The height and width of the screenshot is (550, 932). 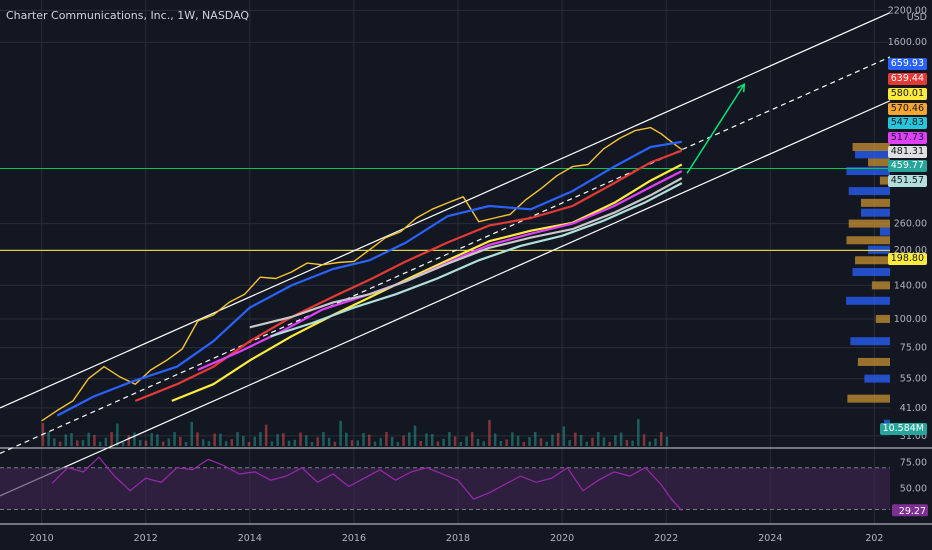 What do you see at coordinates (146, 538) in the screenshot?
I see `x-tick-label: 2012` at bounding box center [146, 538].